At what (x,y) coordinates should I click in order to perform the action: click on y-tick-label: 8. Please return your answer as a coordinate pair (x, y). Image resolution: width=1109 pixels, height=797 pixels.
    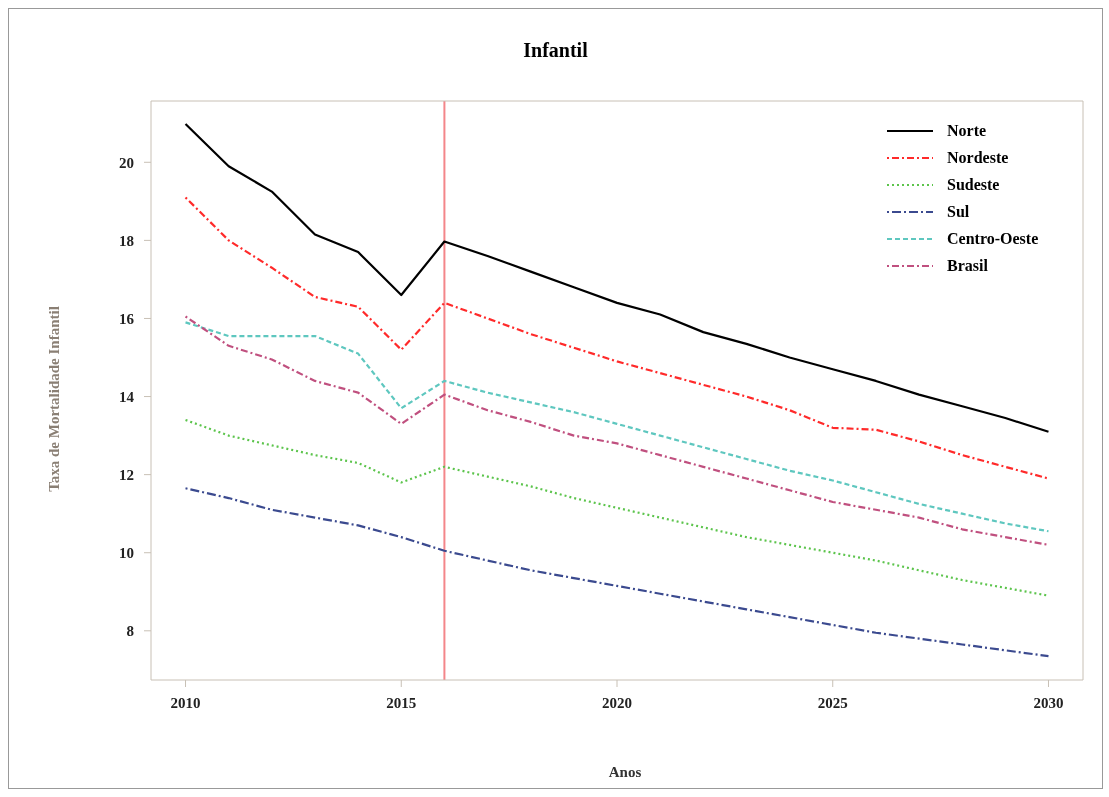
    Looking at the image, I should click on (130, 631).